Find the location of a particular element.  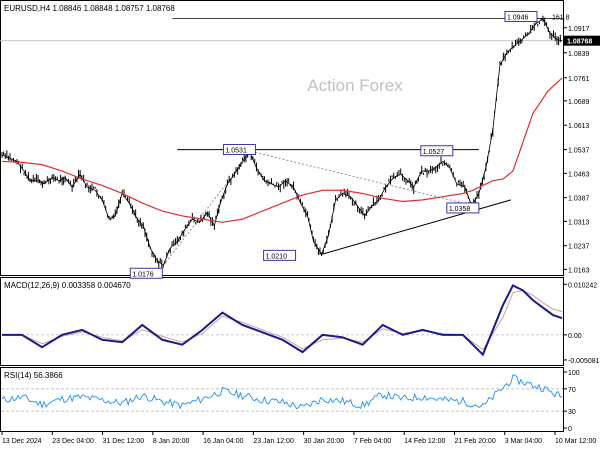

macd-label: MACD(12,26,9) 0.003358 0.004670 is located at coordinates (67, 285).